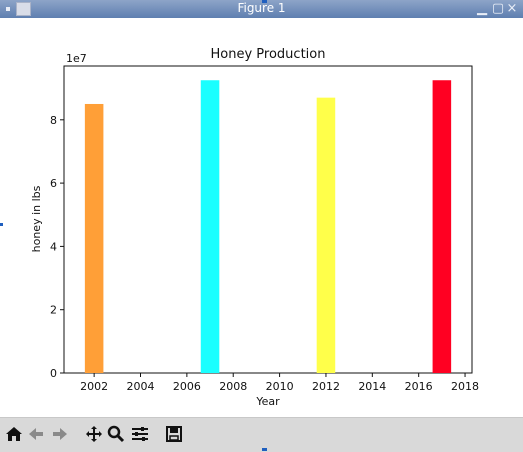  What do you see at coordinates (233, 386) in the screenshot?
I see `x-tick-label: 2008` at bounding box center [233, 386].